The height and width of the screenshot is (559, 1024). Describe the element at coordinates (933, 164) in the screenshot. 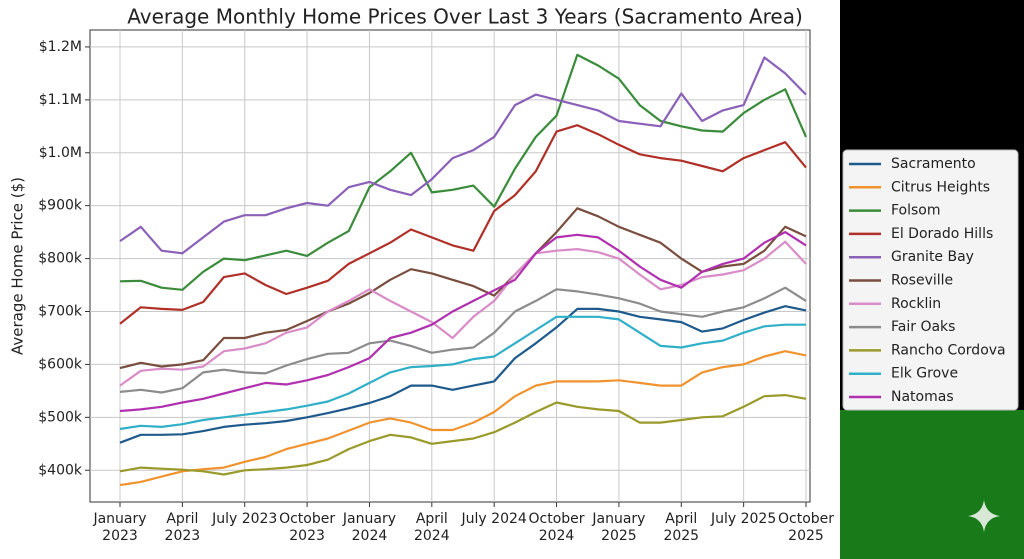

I see `legend-label: Sacramento` at that location.